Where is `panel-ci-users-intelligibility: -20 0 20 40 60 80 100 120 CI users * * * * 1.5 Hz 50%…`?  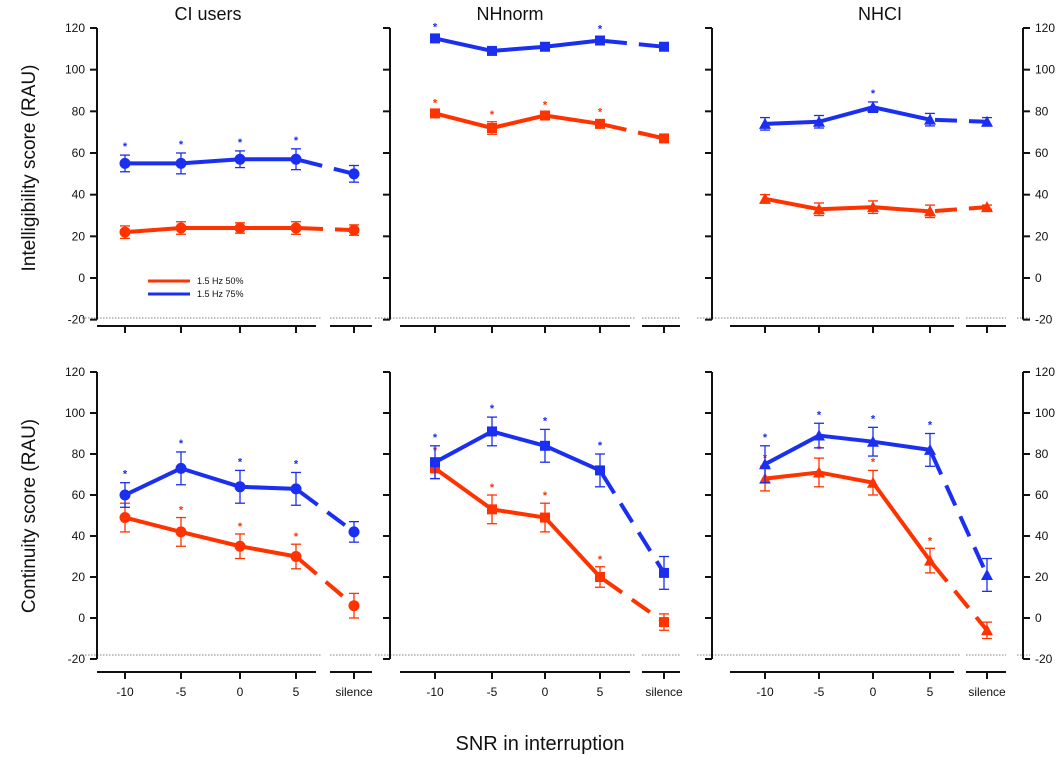
panel-ci-users-intelligibility: -20 0 20 40 60 80 100 120 CI users * * * * 1.5 Hz 50%… is located at coordinates (218, 168).